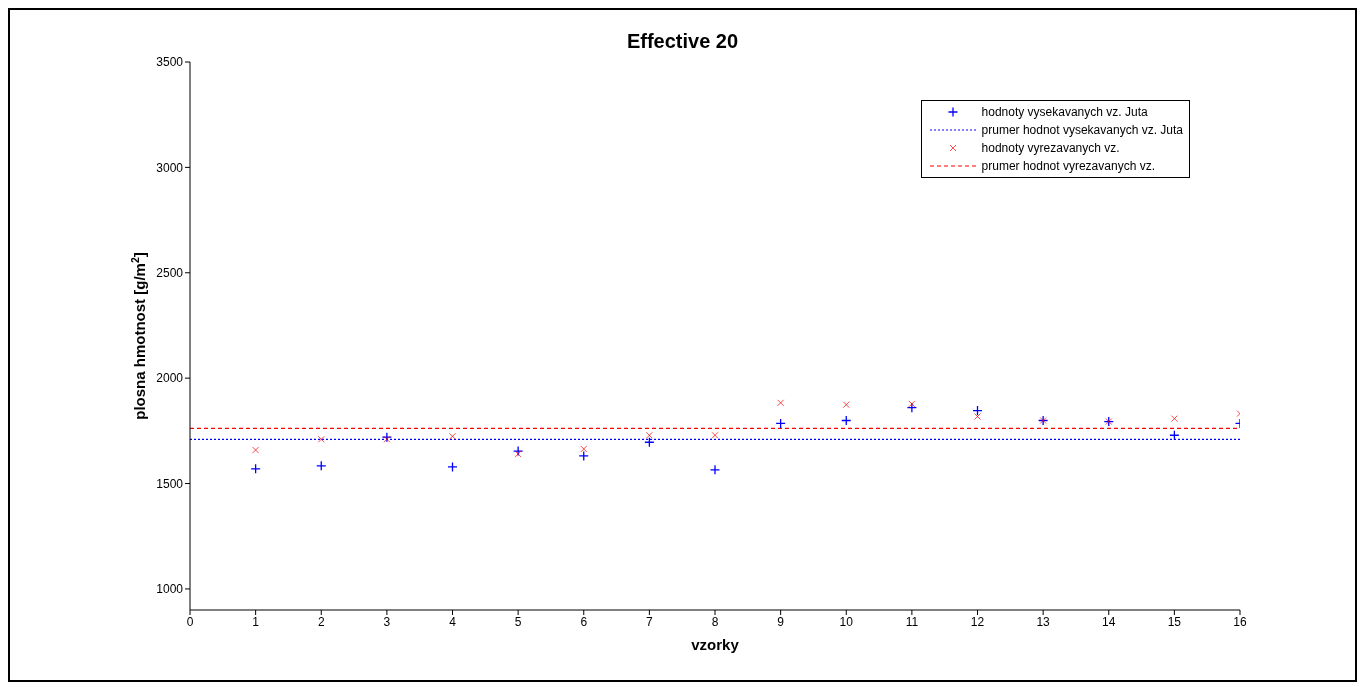  Describe the element at coordinates (453, 621) in the screenshot. I see `x-tick-label: 4` at that location.